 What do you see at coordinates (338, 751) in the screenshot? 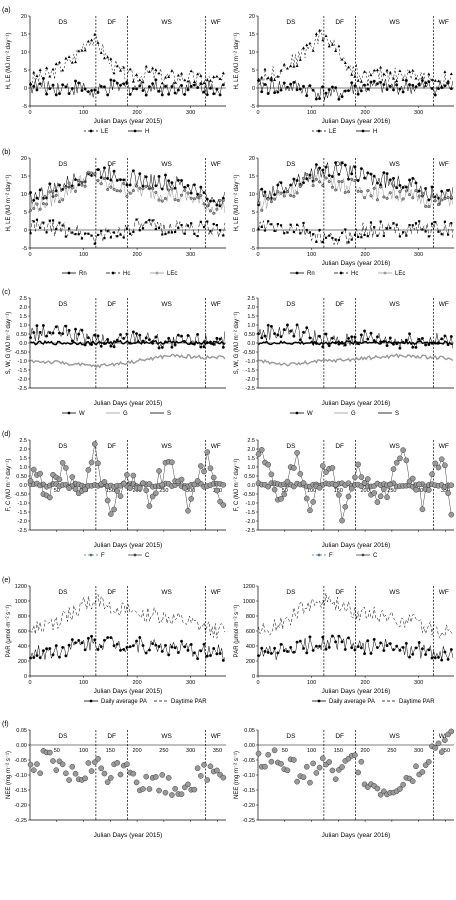
I see `x-tick-label: 150` at bounding box center [338, 751].